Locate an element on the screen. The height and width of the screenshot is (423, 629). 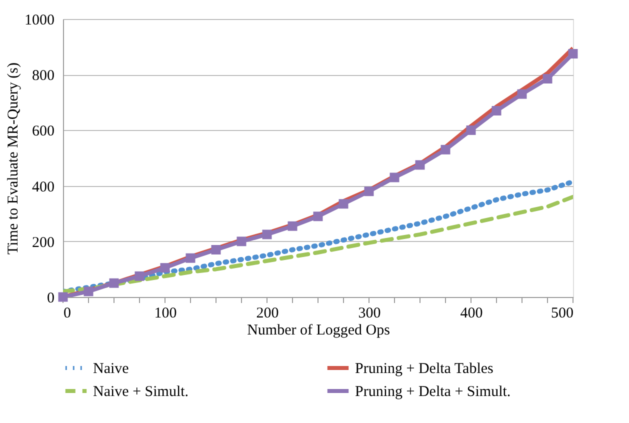
x-tick-label: 500 is located at coordinates (562, 314).